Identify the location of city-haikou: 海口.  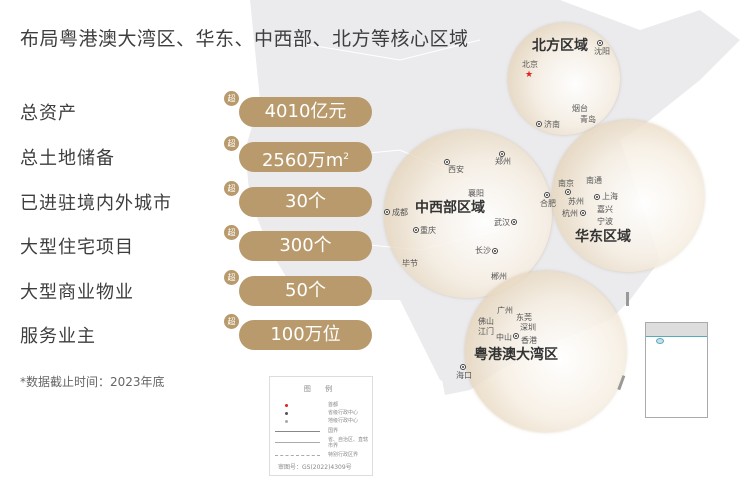
(464, 375).